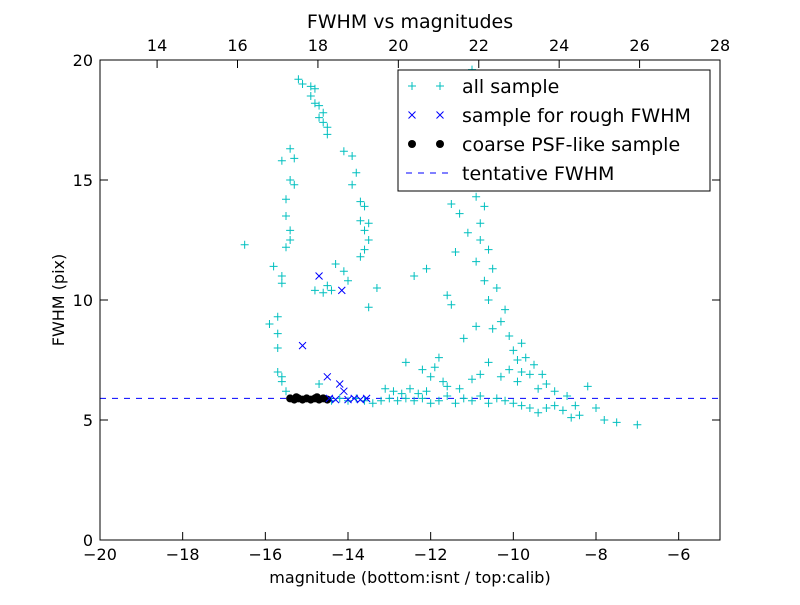  Describe the element at coordinates (426, 128) in the screenshot. I see `legend-symbols` at that location.